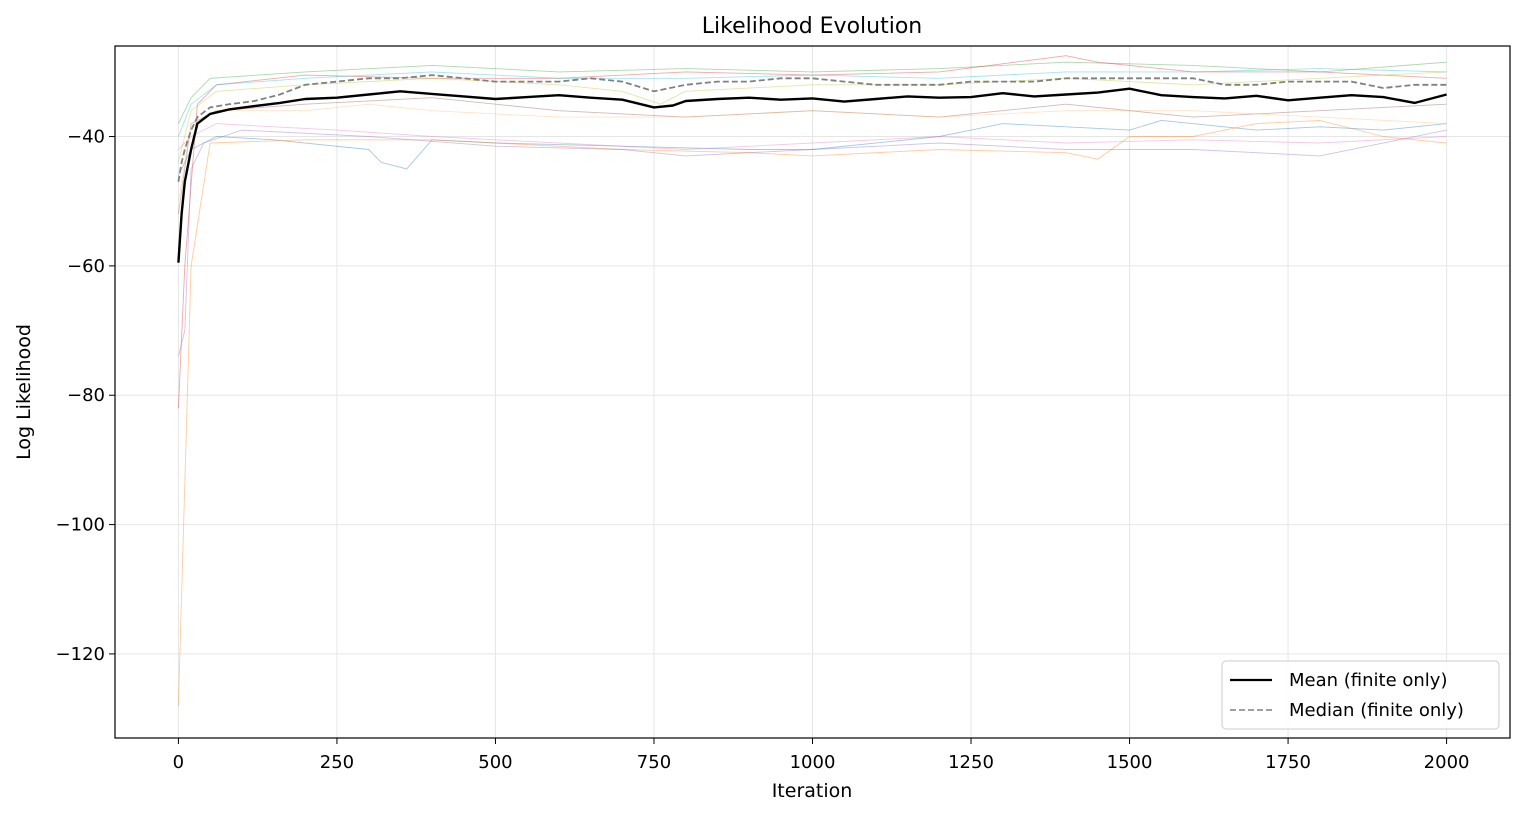  What do you see at coordinates (337, 762) in the screenshot?
I see `x-tick-label: 250` at bounding box center [337, 762].